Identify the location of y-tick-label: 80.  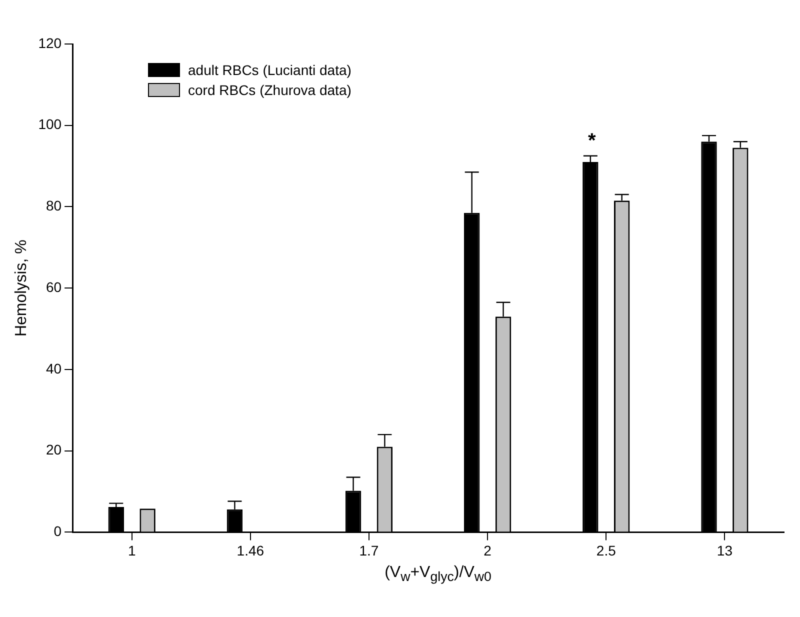
(54, 206).